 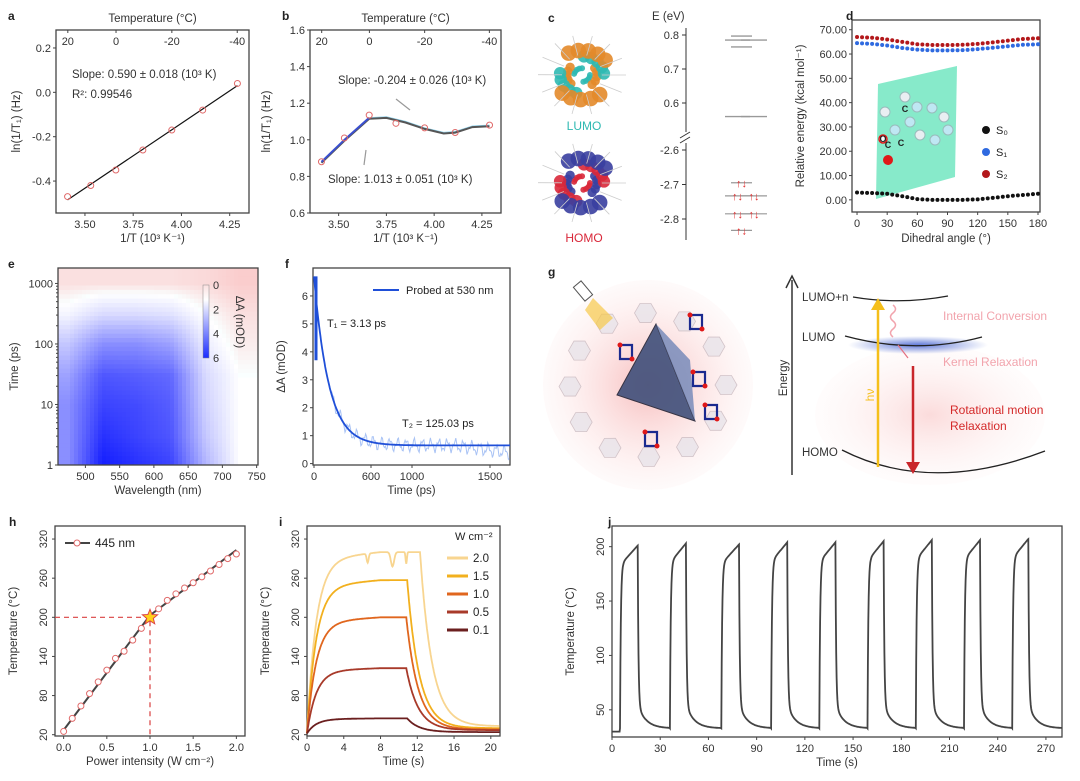 What do you see at coordinates (995, 316) in the screenshot?
I see `process-label-internal-conversion: Internal Conversion` at bounding box center [995, 316].